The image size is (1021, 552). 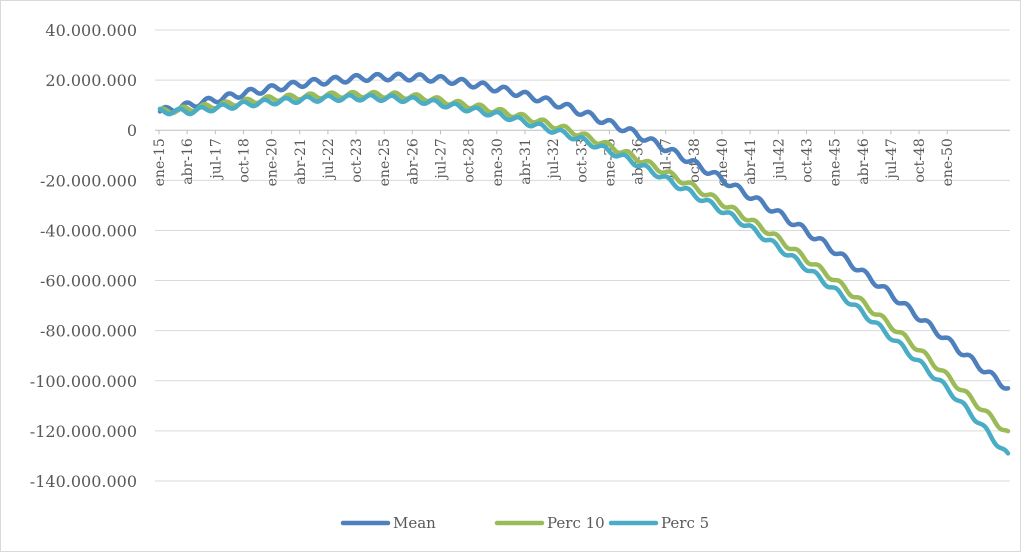 I want to click on x-tick-label: jul-27, so click(x=442, y=159).